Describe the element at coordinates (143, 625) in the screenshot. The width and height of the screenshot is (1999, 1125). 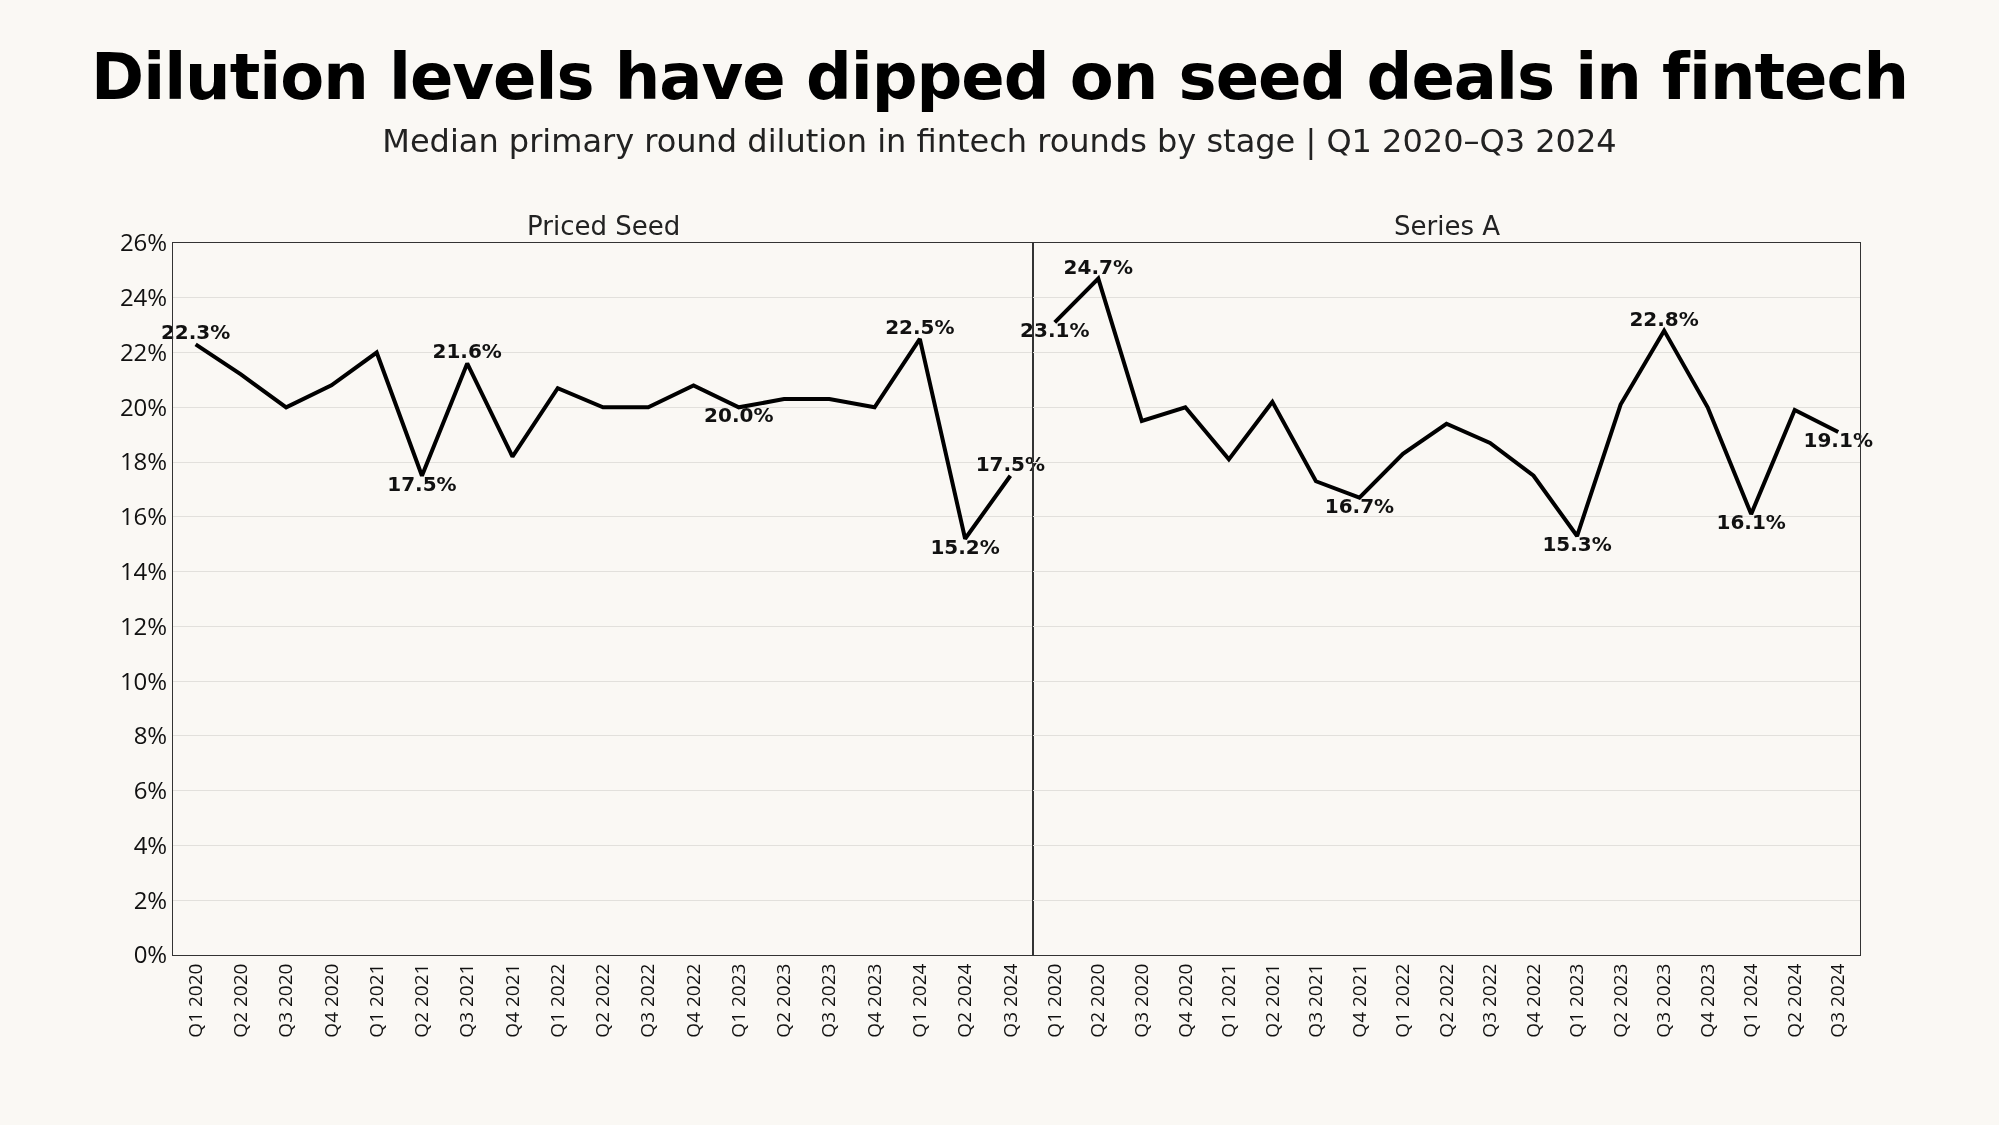
I see `y-tick-label: 12%` at that location.